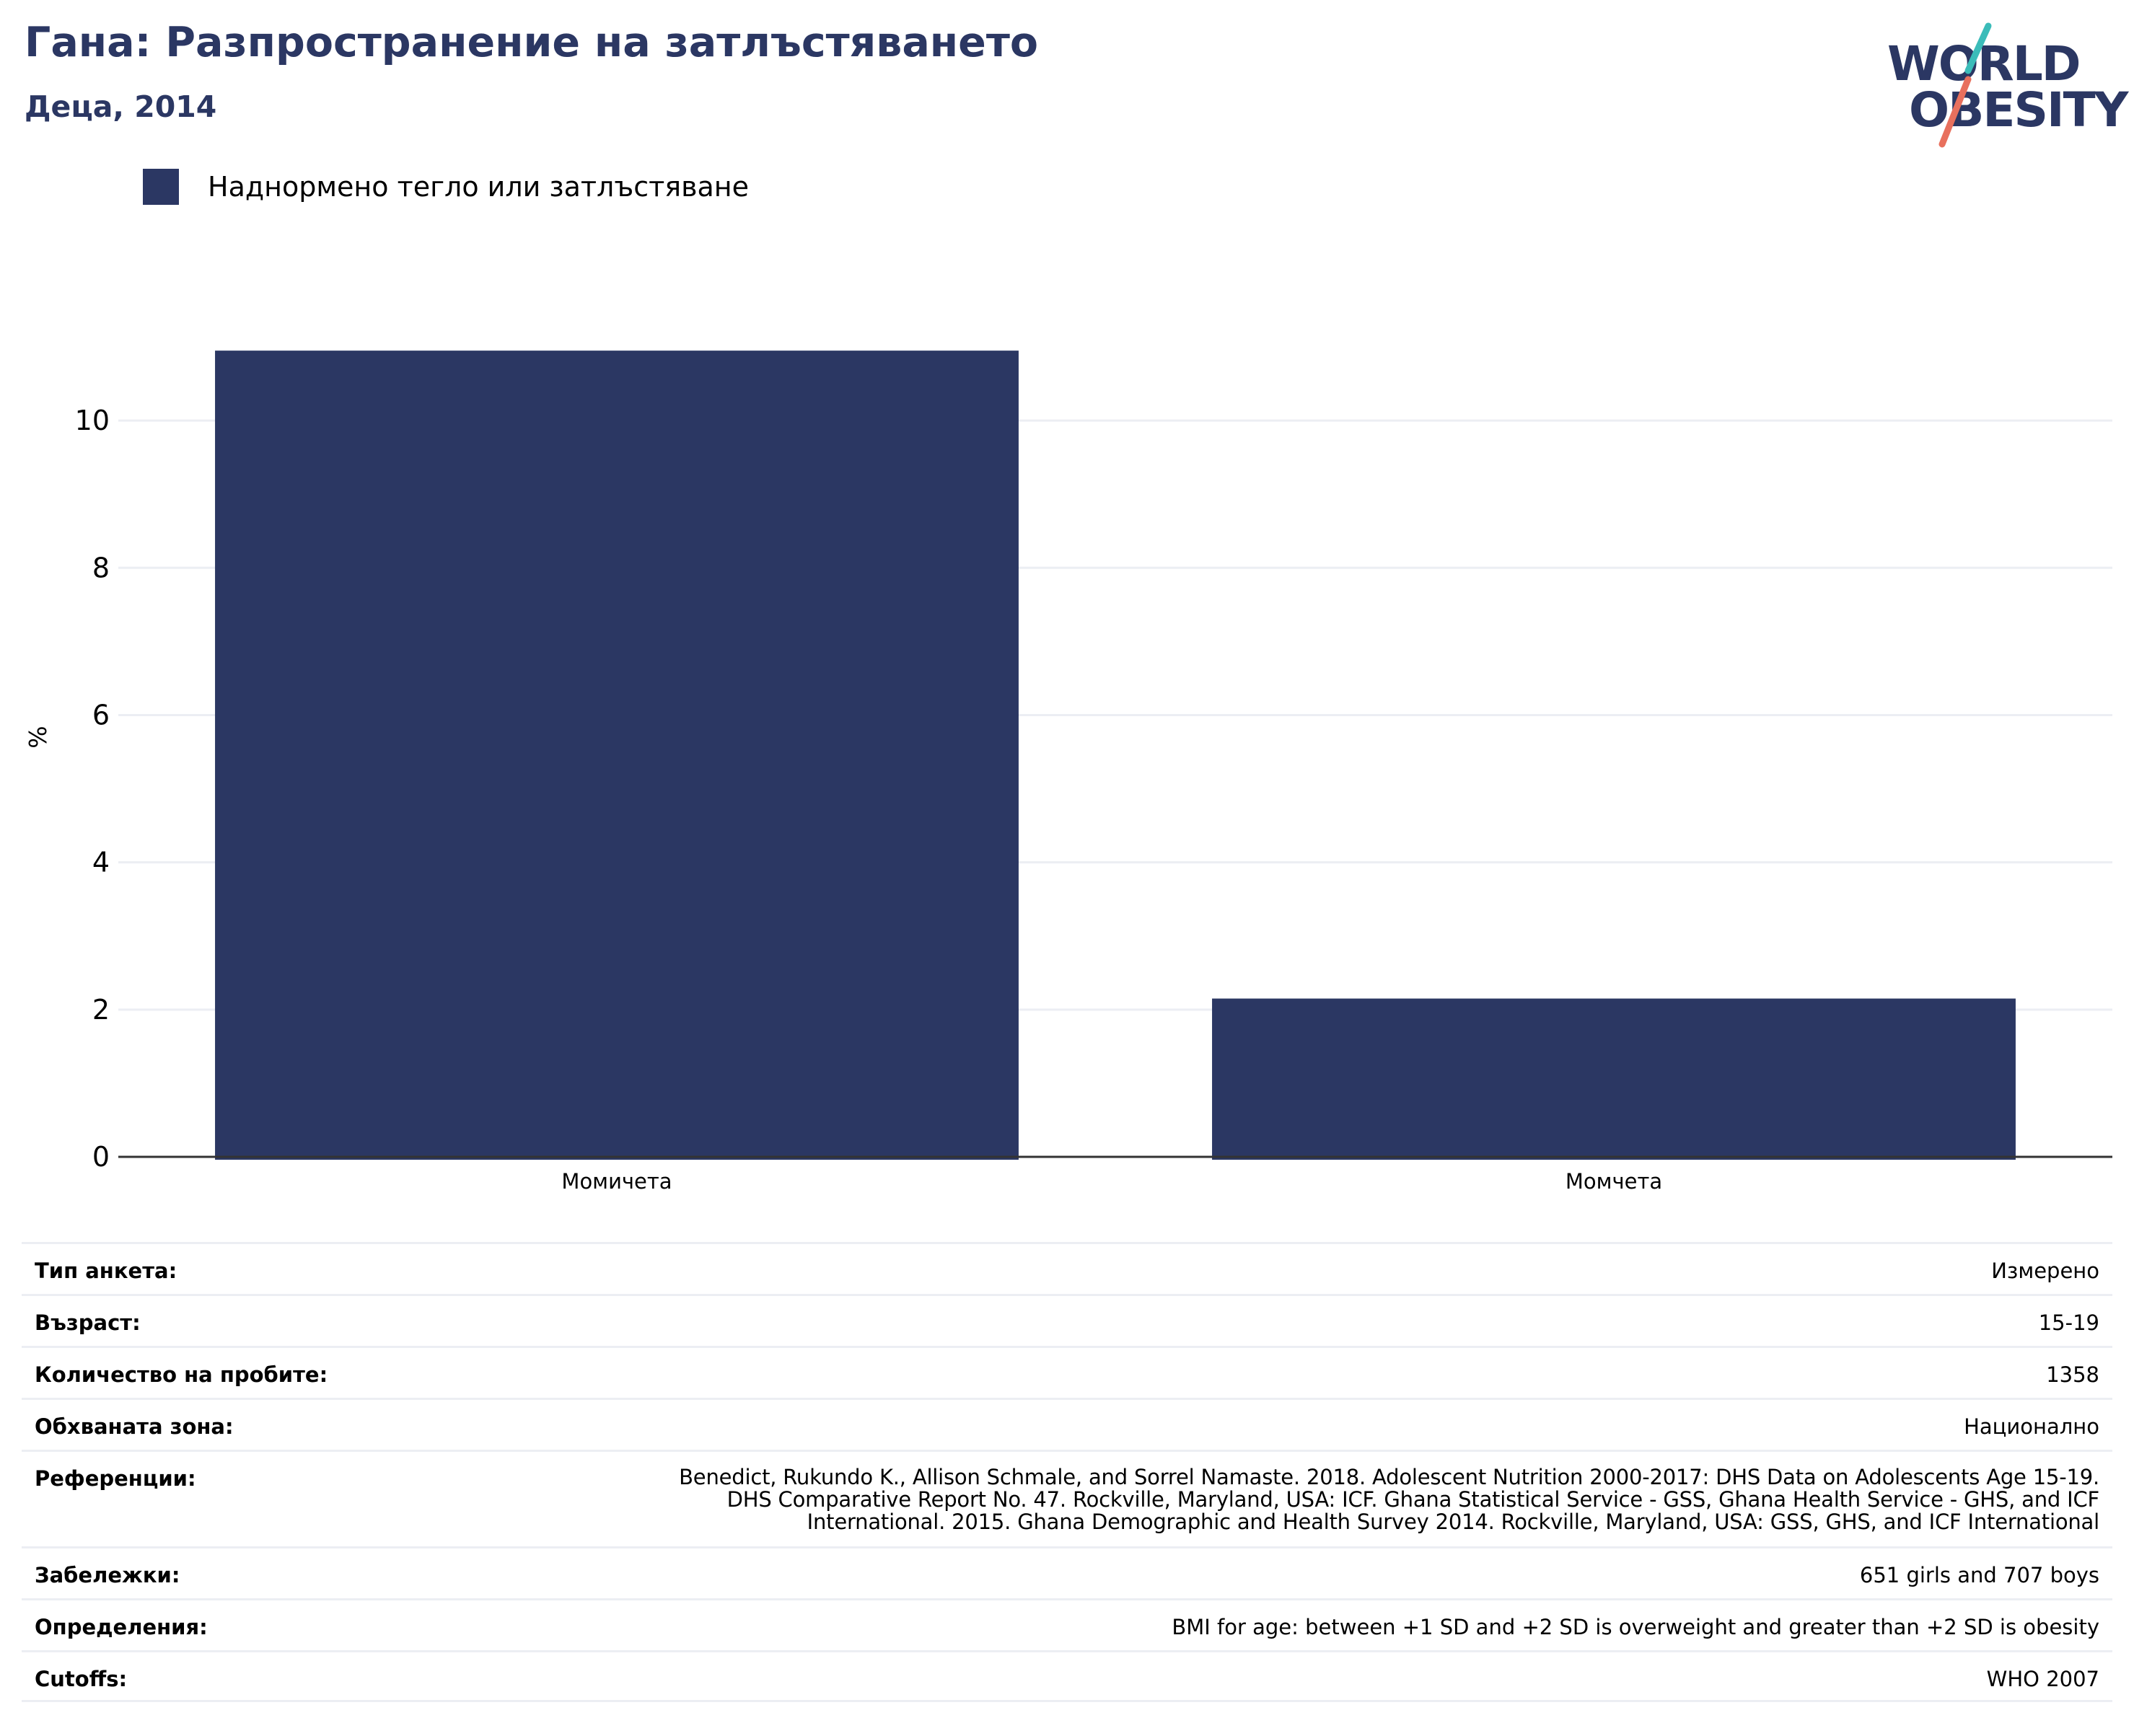  I want to click on info-label: Определения:, so click(121, 1627).